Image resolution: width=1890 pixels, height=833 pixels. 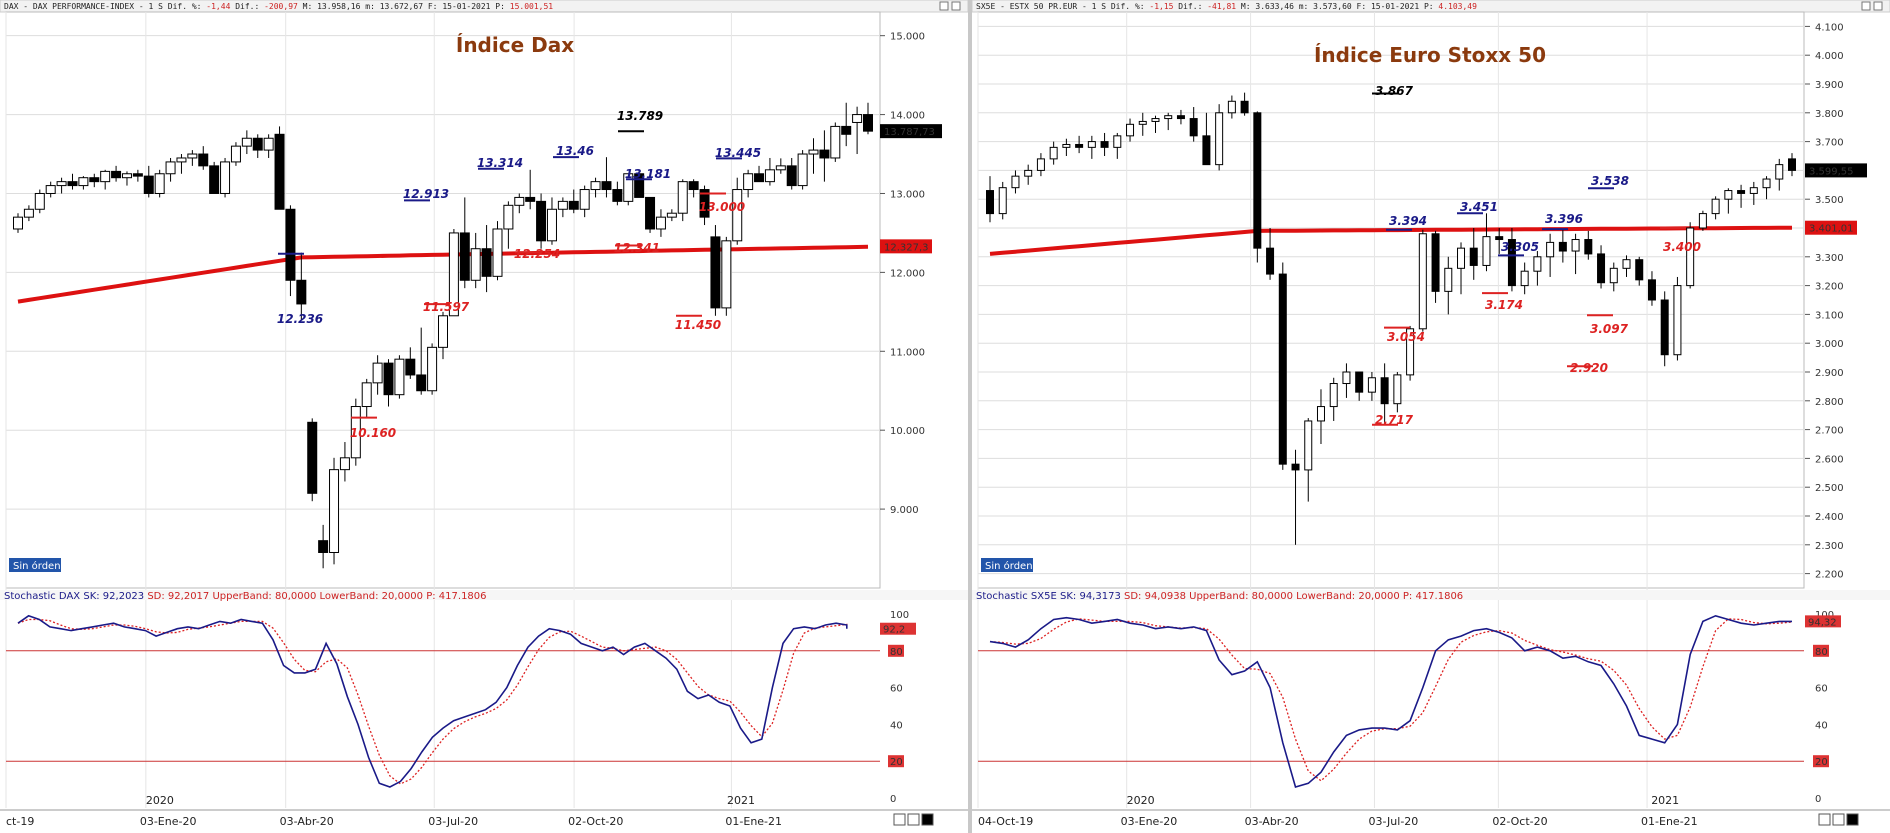 What do you see at coordinates (1829, 258) in the screenshot?
I see `y-tick-label: 3.300` at bounding box center [1829, 258].